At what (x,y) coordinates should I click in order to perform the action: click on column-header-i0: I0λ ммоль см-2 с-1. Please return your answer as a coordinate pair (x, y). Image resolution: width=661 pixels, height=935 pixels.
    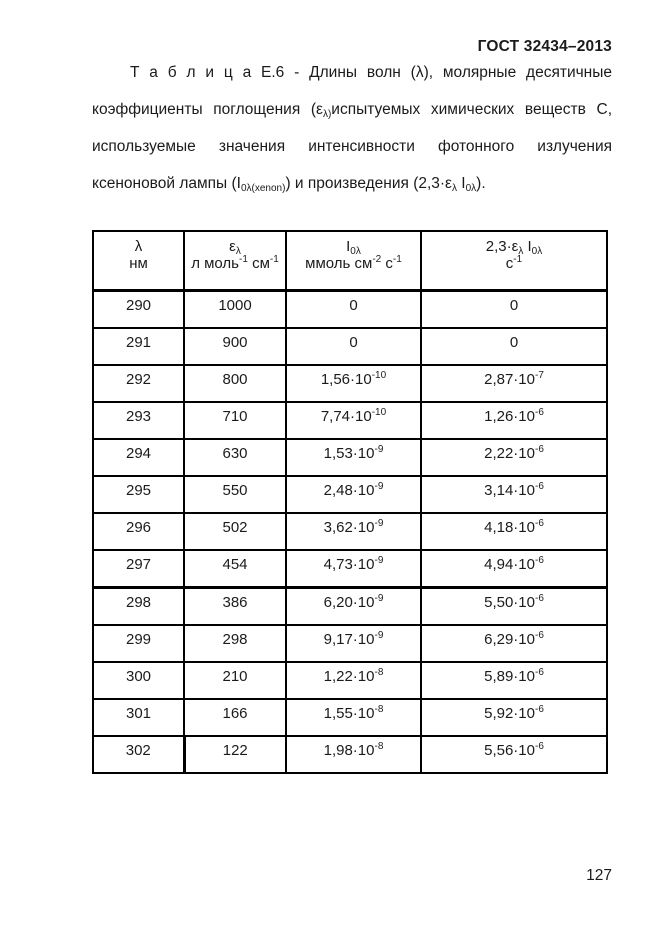
    Looking at the image, I should click on (353, 261).